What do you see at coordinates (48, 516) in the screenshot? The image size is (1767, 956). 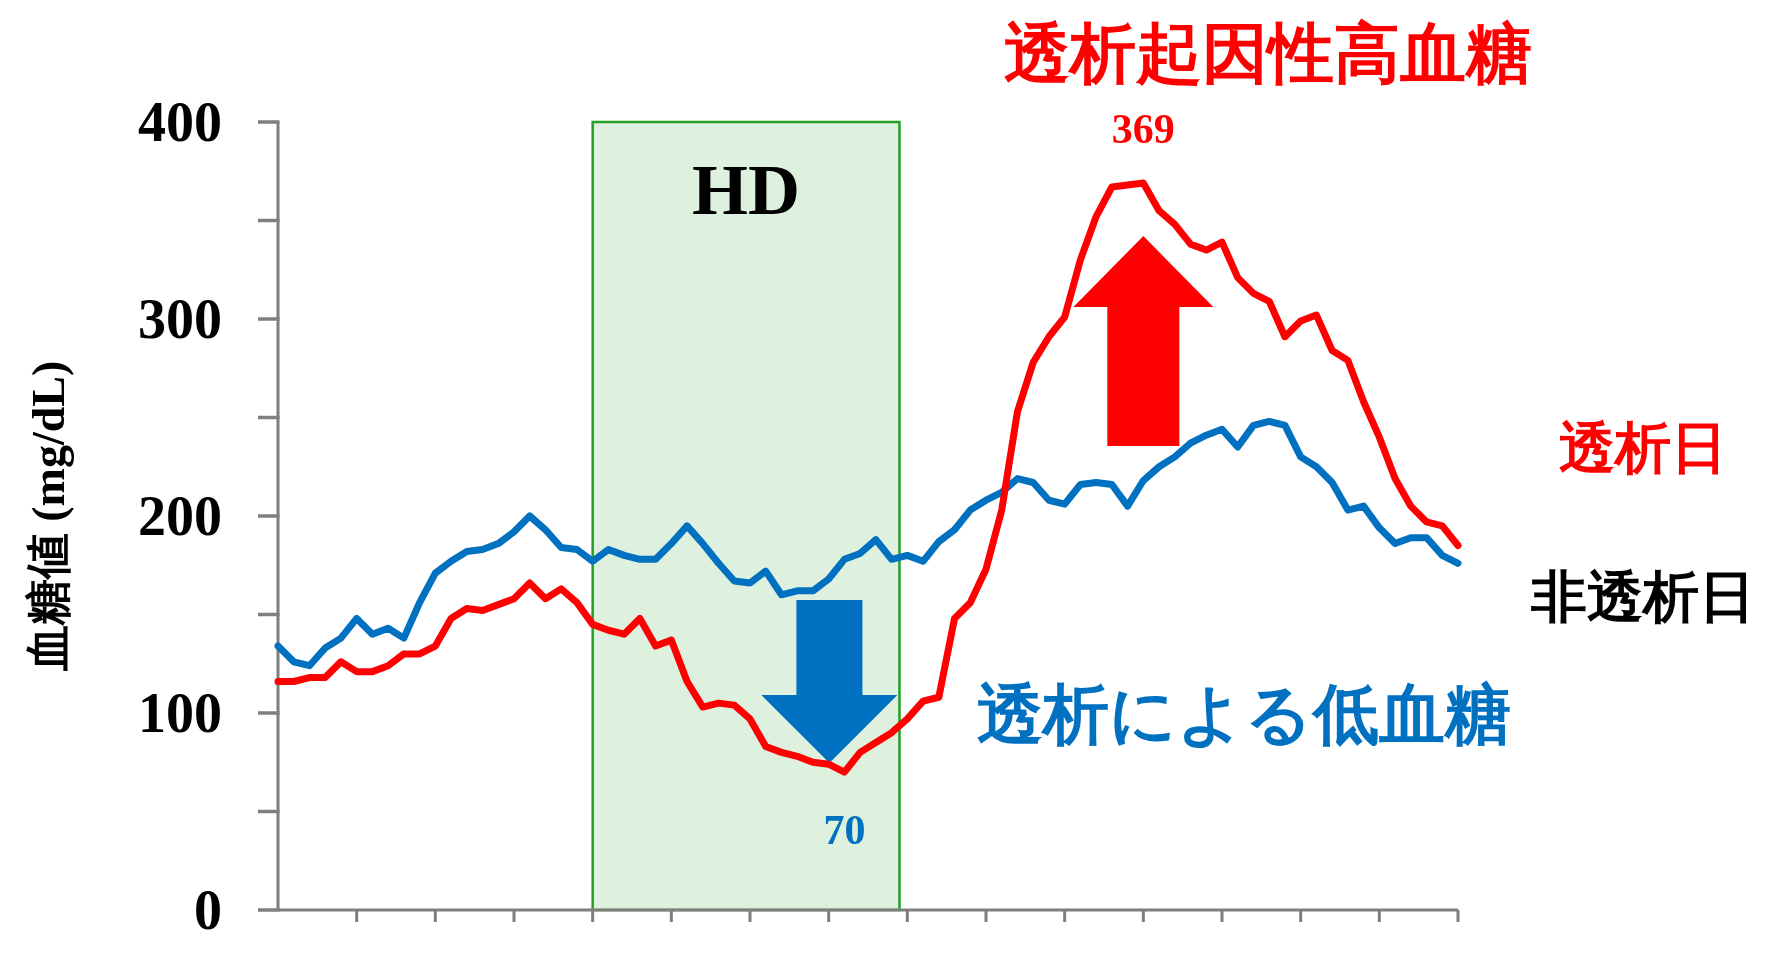 I see `y-axis-title: 血糖値 (mg/dL)` at bounding box center [48, 516].